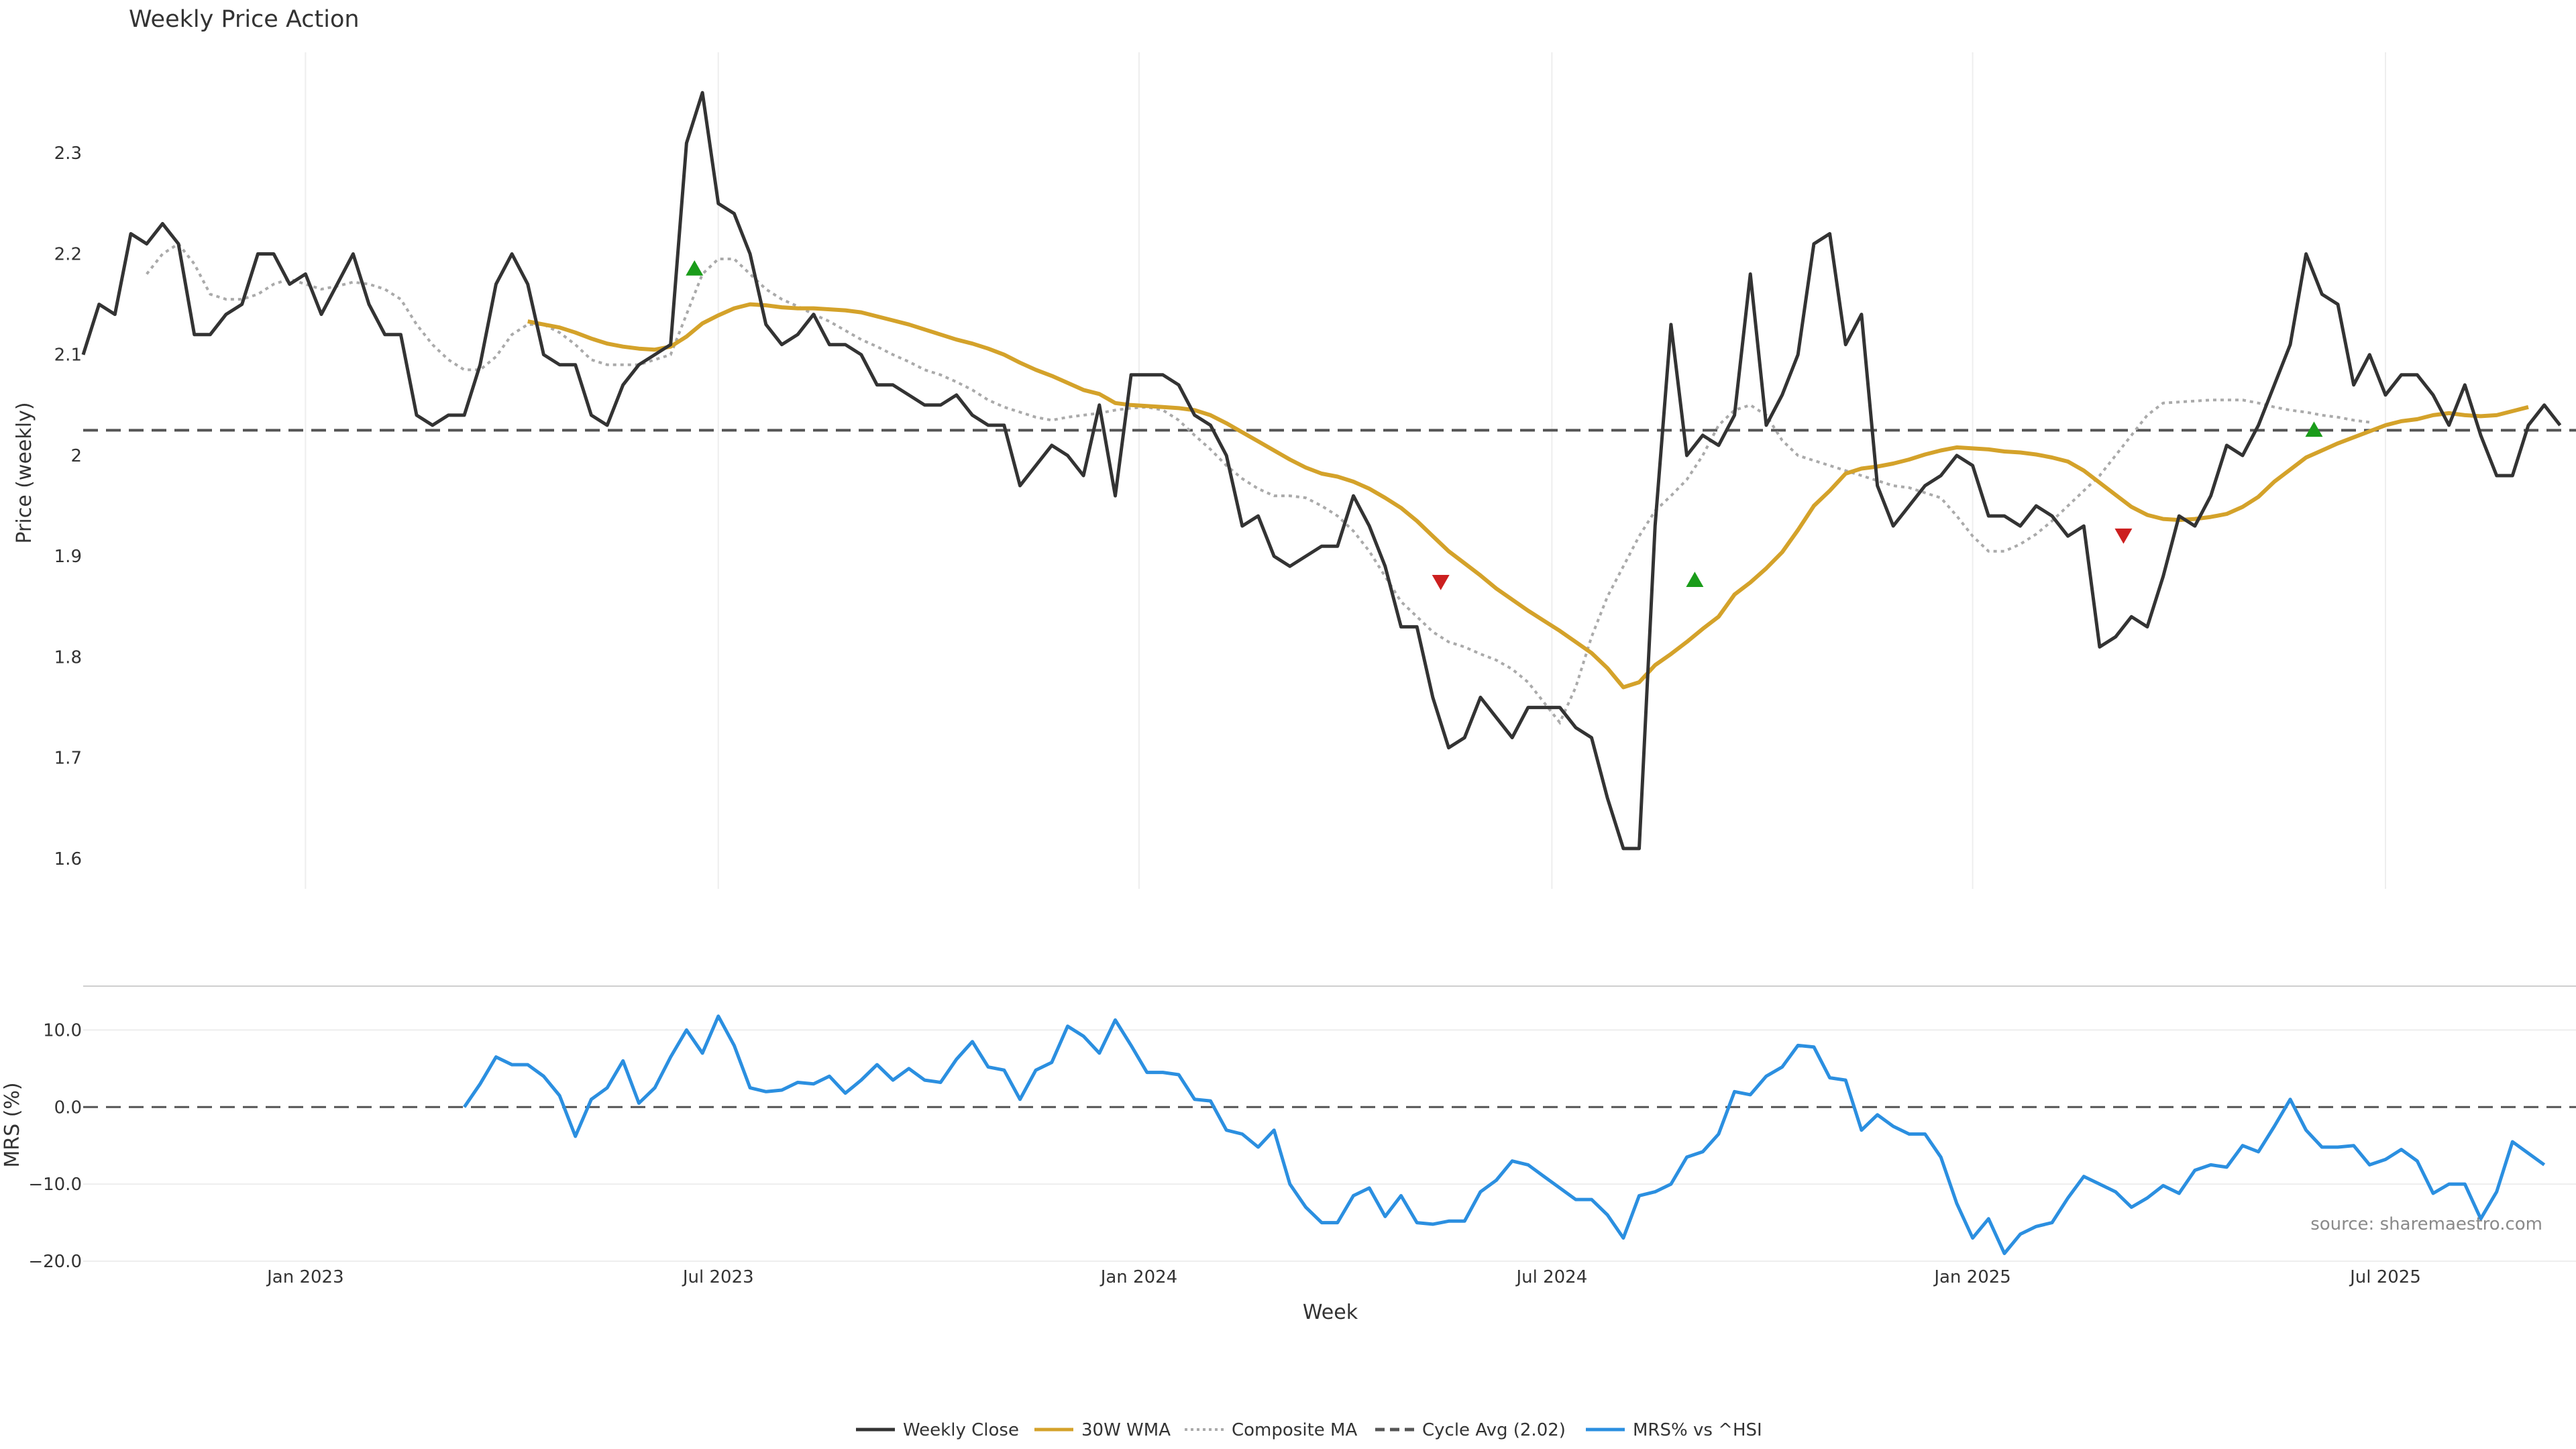 The image size is (2576, 1449). What do you see at coordinates (12, 1124) in the screenshot?
I see `mrs-y-axis-label: MRS (%)` at bounding box center [12, 1124].